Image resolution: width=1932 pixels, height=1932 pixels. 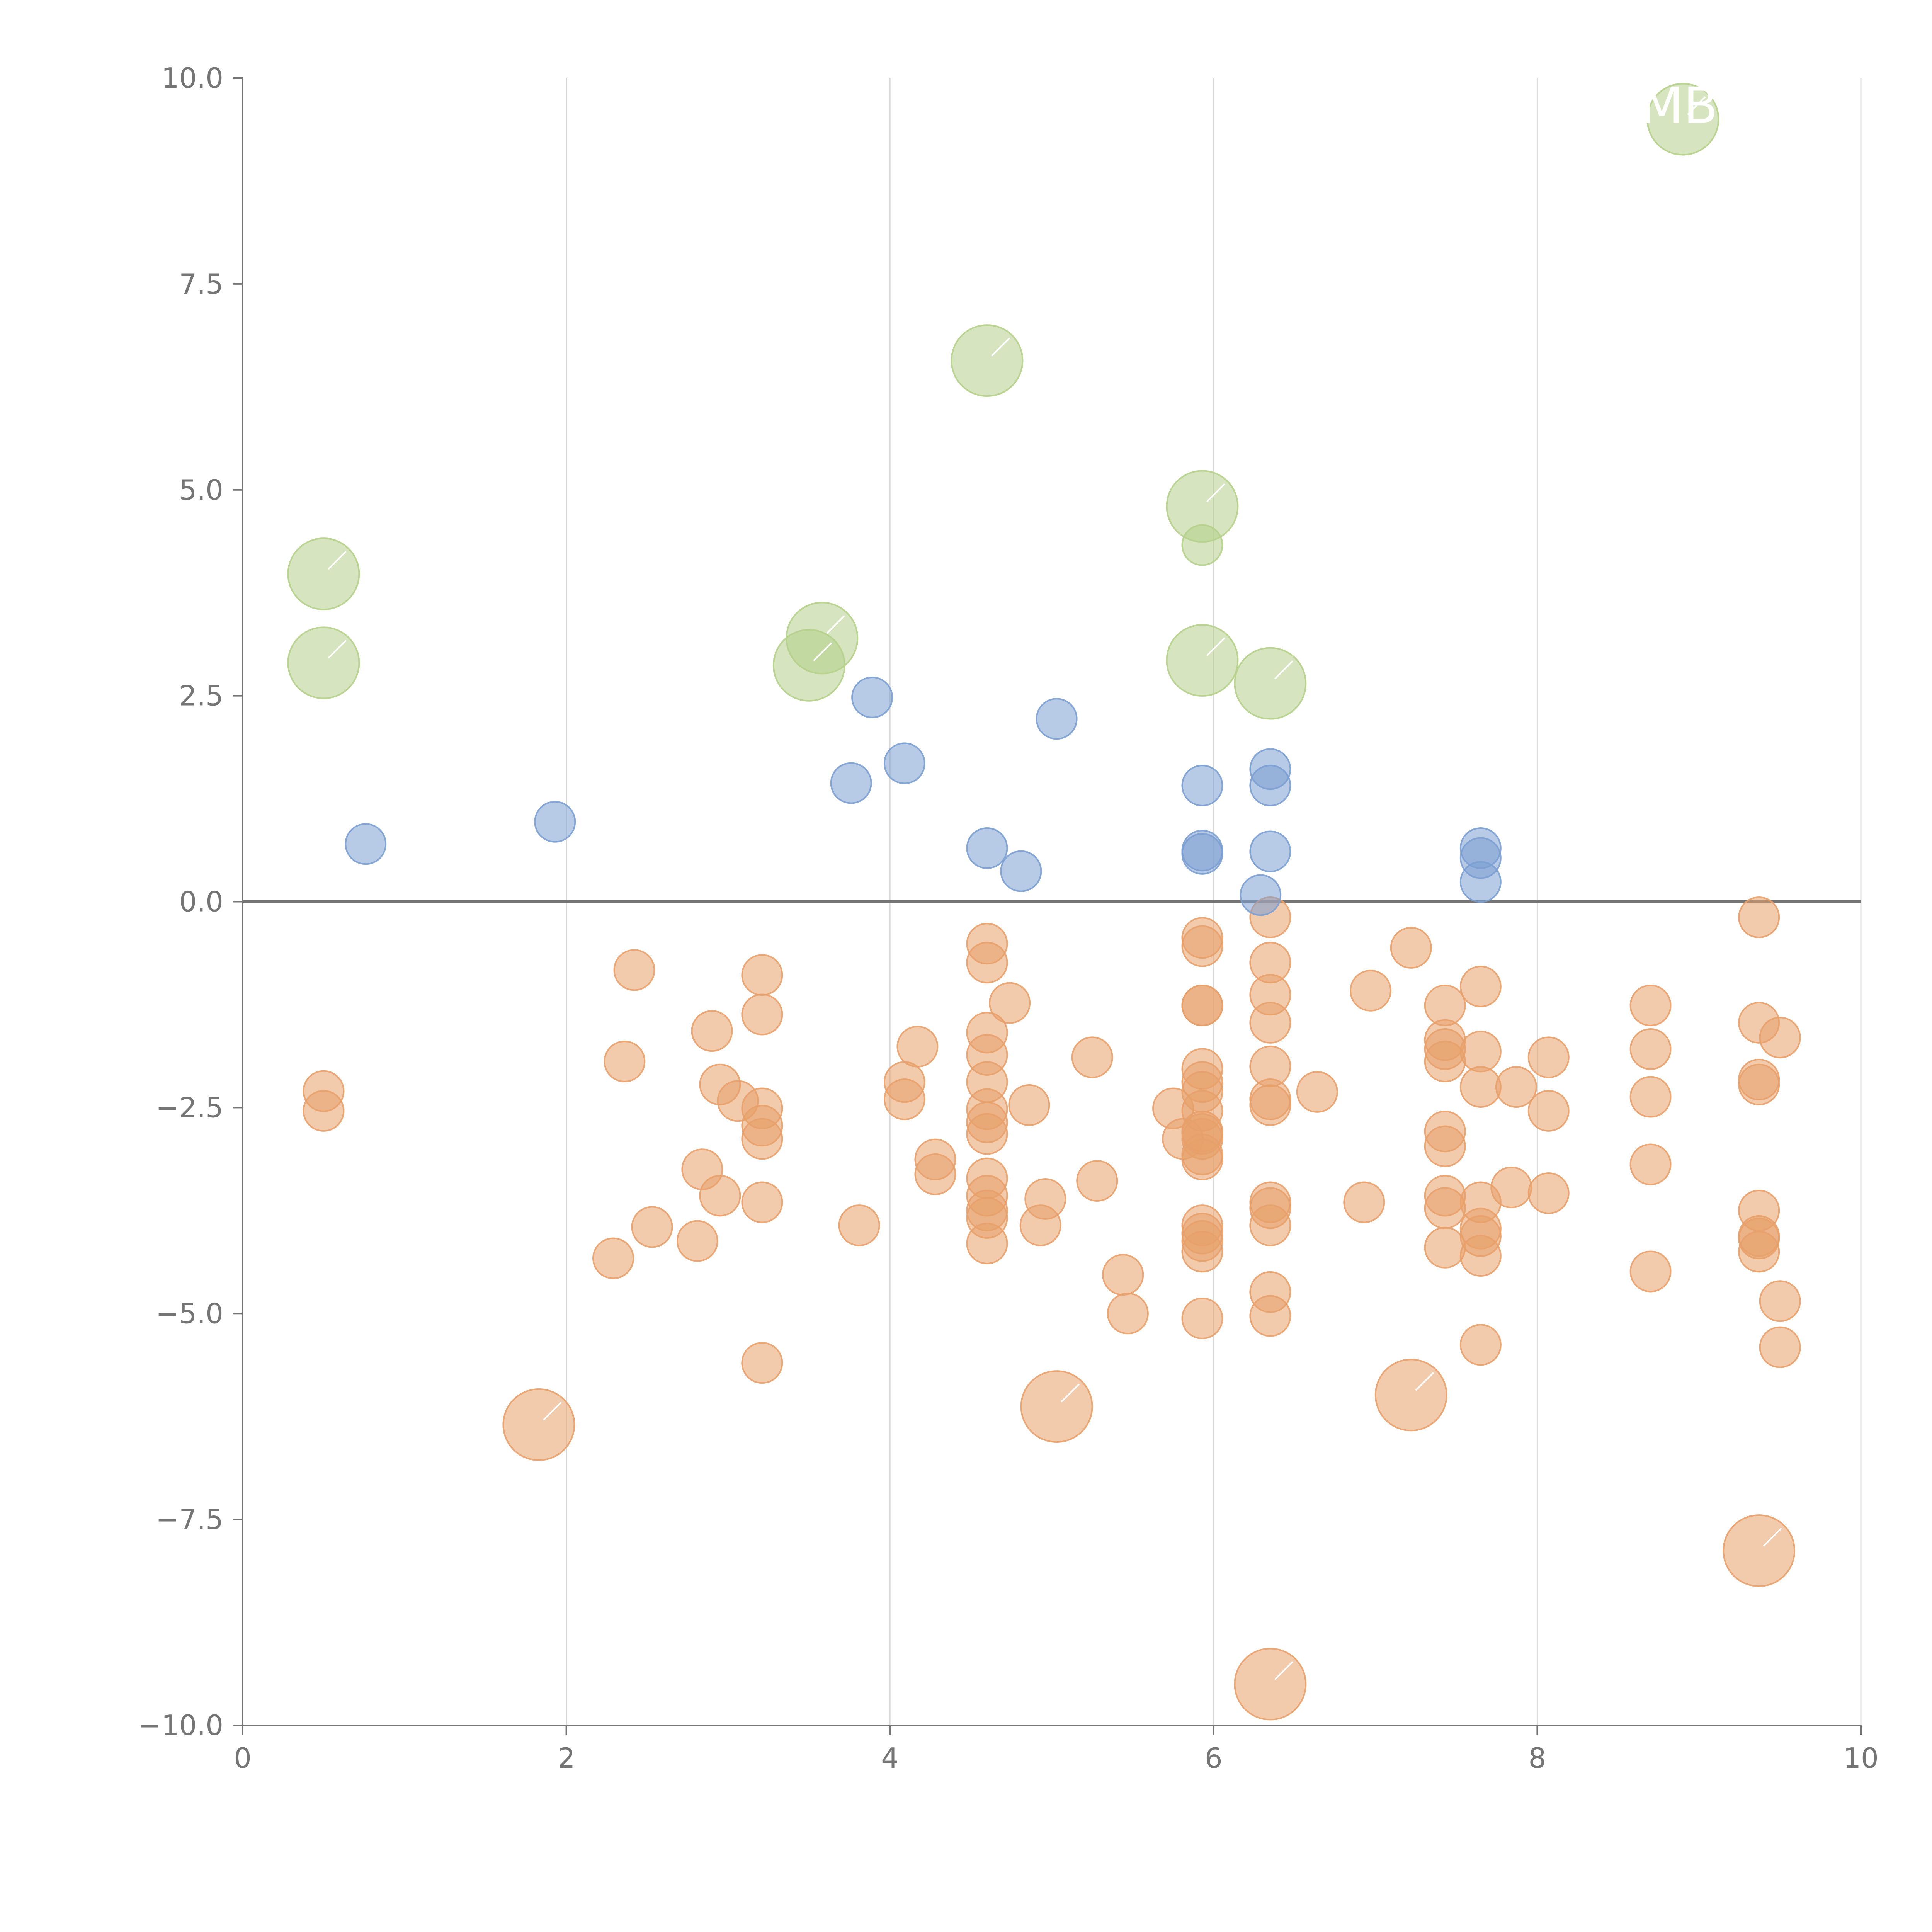 I want to click on y-tick-label: 7.5, so click(x=201, y=284).